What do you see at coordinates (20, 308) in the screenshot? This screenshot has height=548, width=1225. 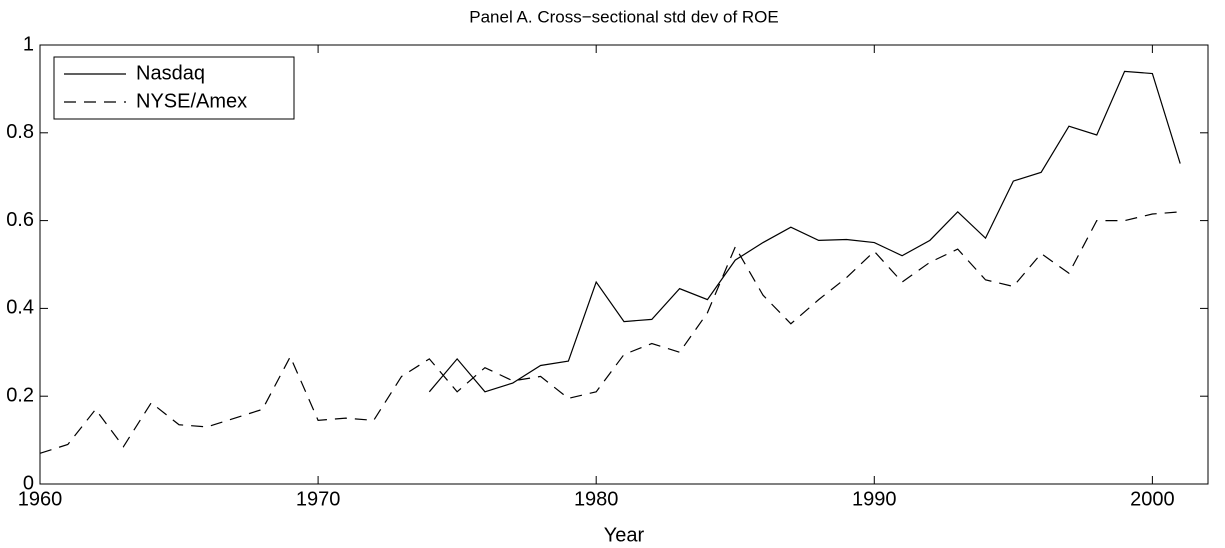 I see `y-tick-label: 0.4` at bounding box center [20, 308].